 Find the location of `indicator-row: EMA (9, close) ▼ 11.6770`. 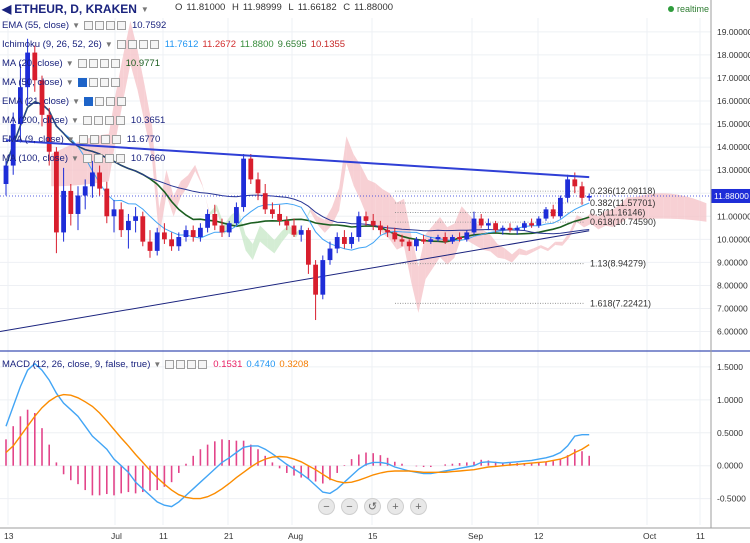

indicator-row: EMA (9, close) ▼ 11.6770 is located at coordinates (81, 139).